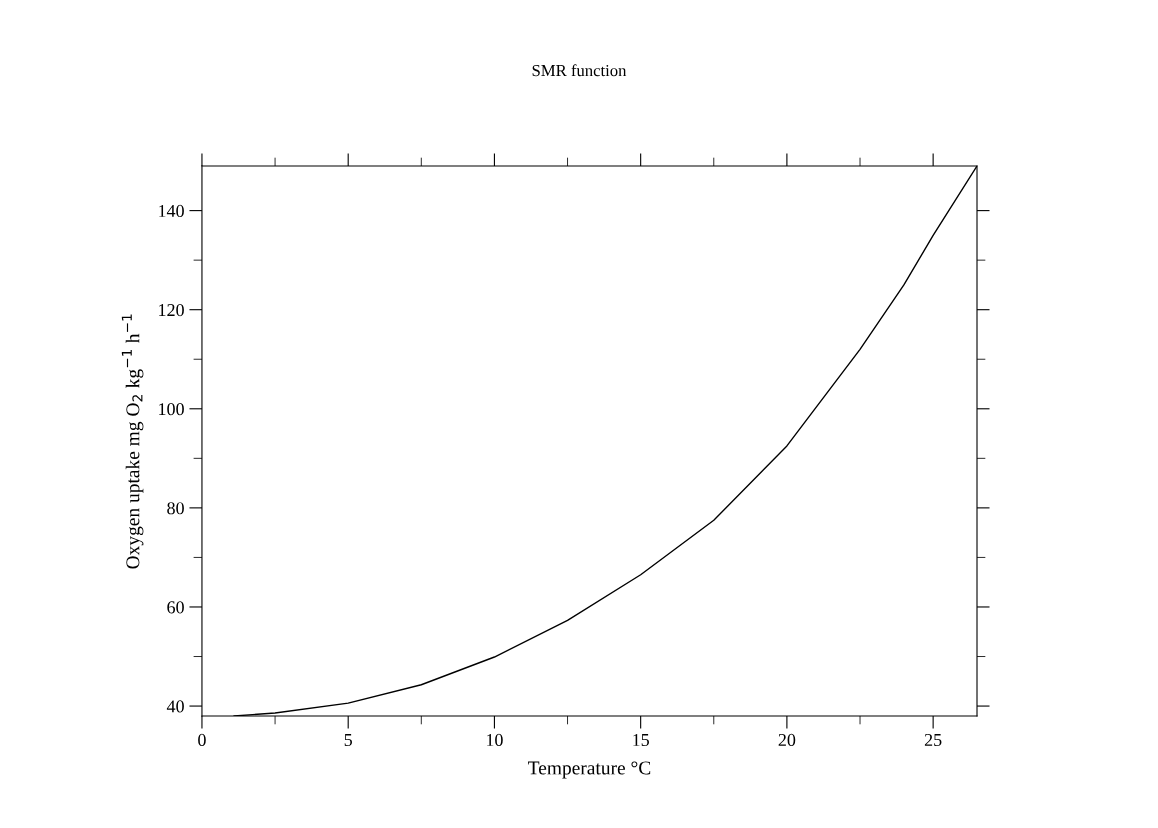 The height and width of the screenshot is (828, 1158). I want to click on x-axis-title: Temperature °C, so click(589, 770).